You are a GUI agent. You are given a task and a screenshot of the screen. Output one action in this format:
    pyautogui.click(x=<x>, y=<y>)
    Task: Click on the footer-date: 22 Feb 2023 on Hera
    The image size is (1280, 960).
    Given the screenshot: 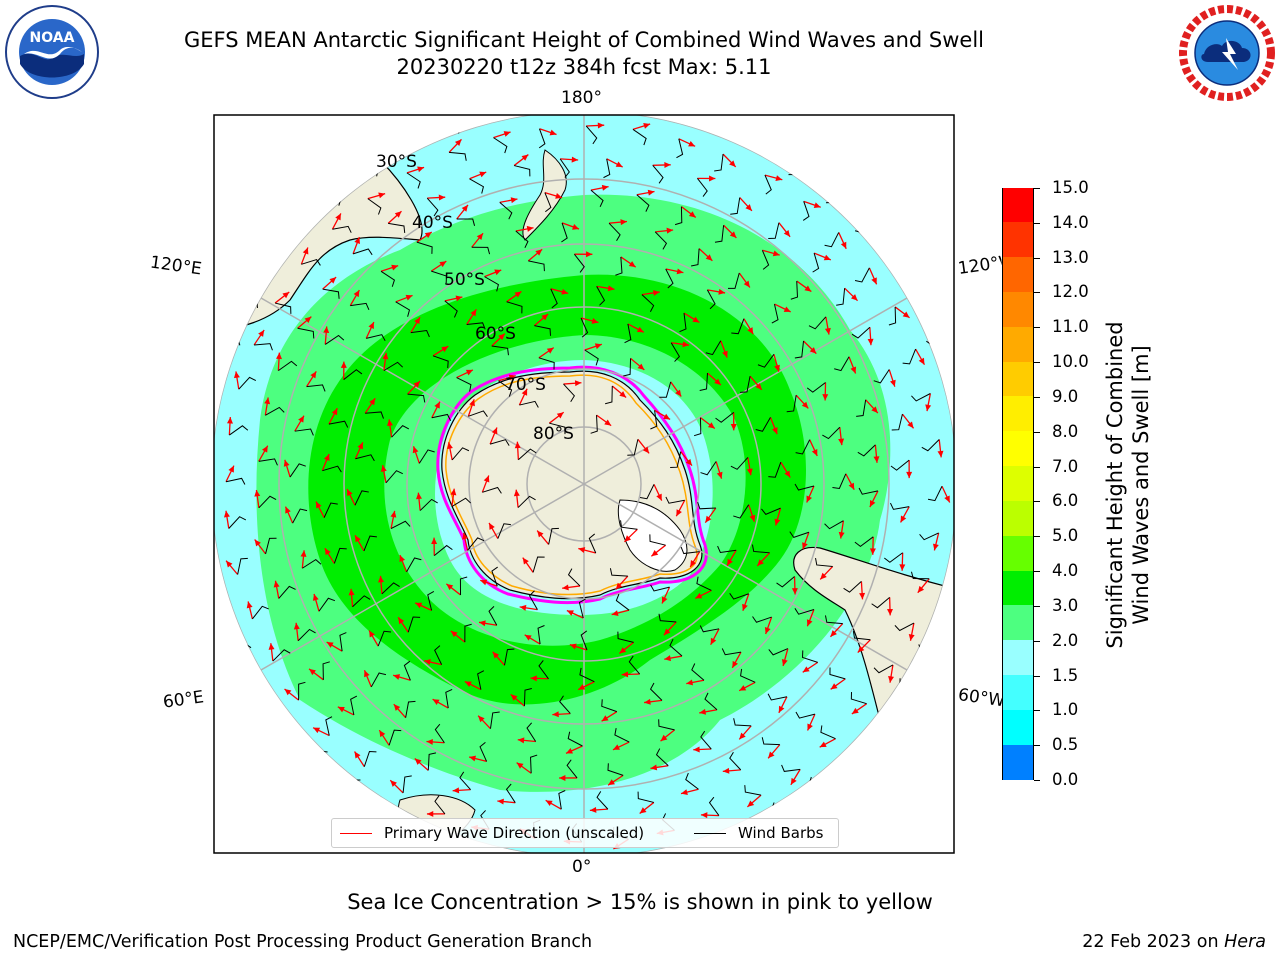 What is the action you would take?
    pyautogui.click(x=1174, y=942)
    